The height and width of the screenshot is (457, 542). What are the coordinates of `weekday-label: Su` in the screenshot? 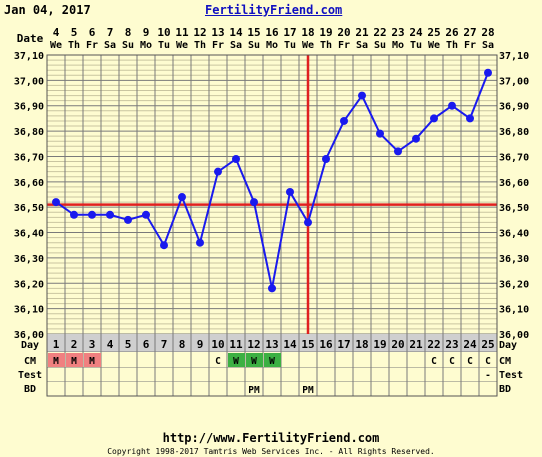 It's located at (128, 45).